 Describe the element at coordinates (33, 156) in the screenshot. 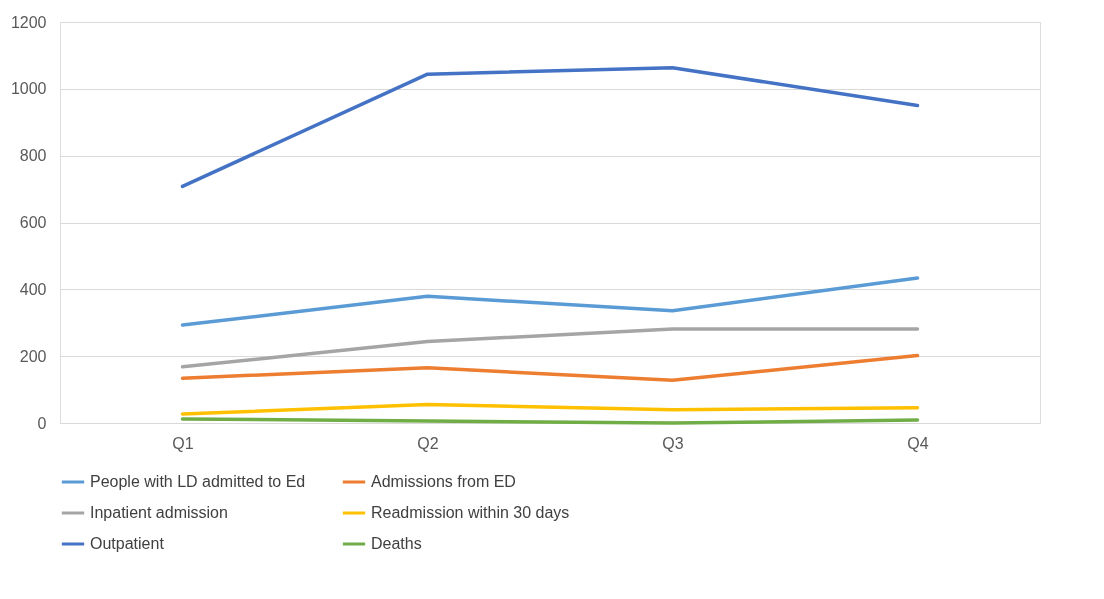

I see `y-tick-label: 800` at that location.